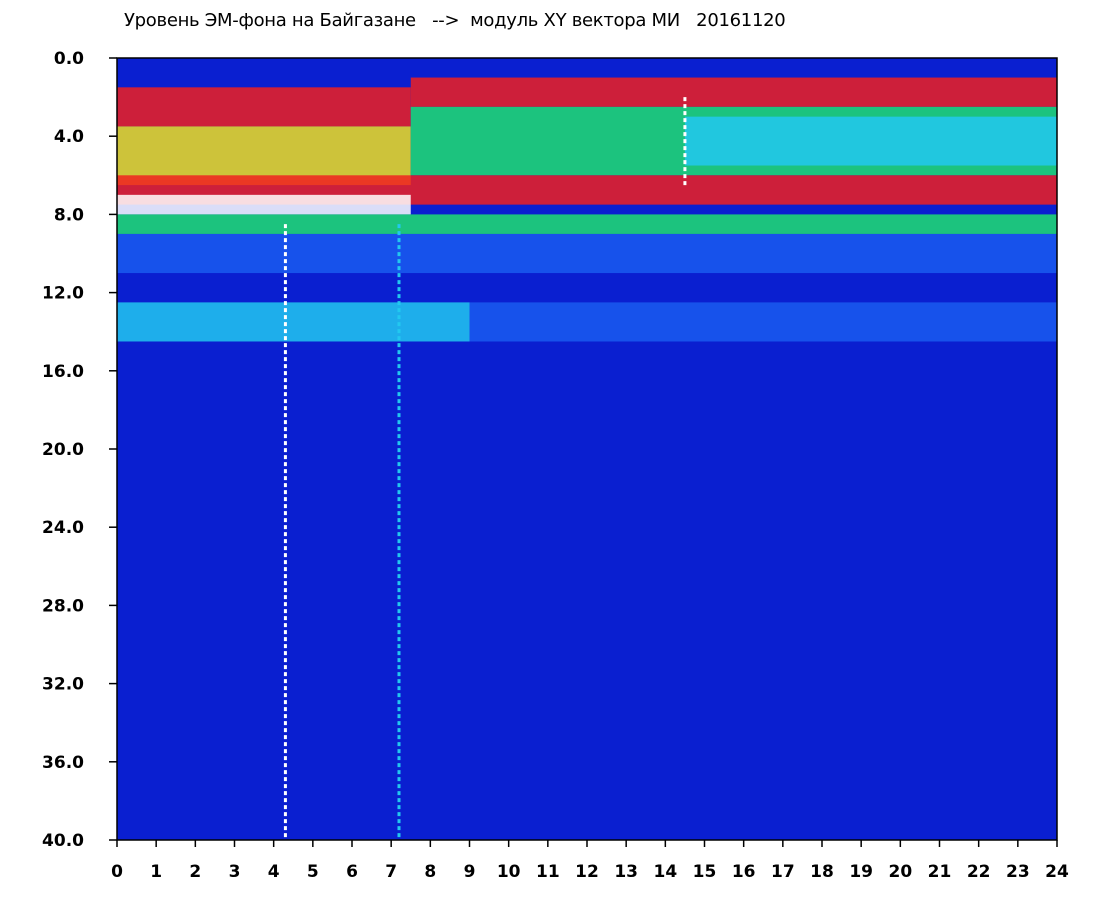 Image resolution: width=1096 pixels, height=900 pixels. Describe the element at coordinates (548, 872) in the screenshot. I see `x-tick-label: 11` at that location.